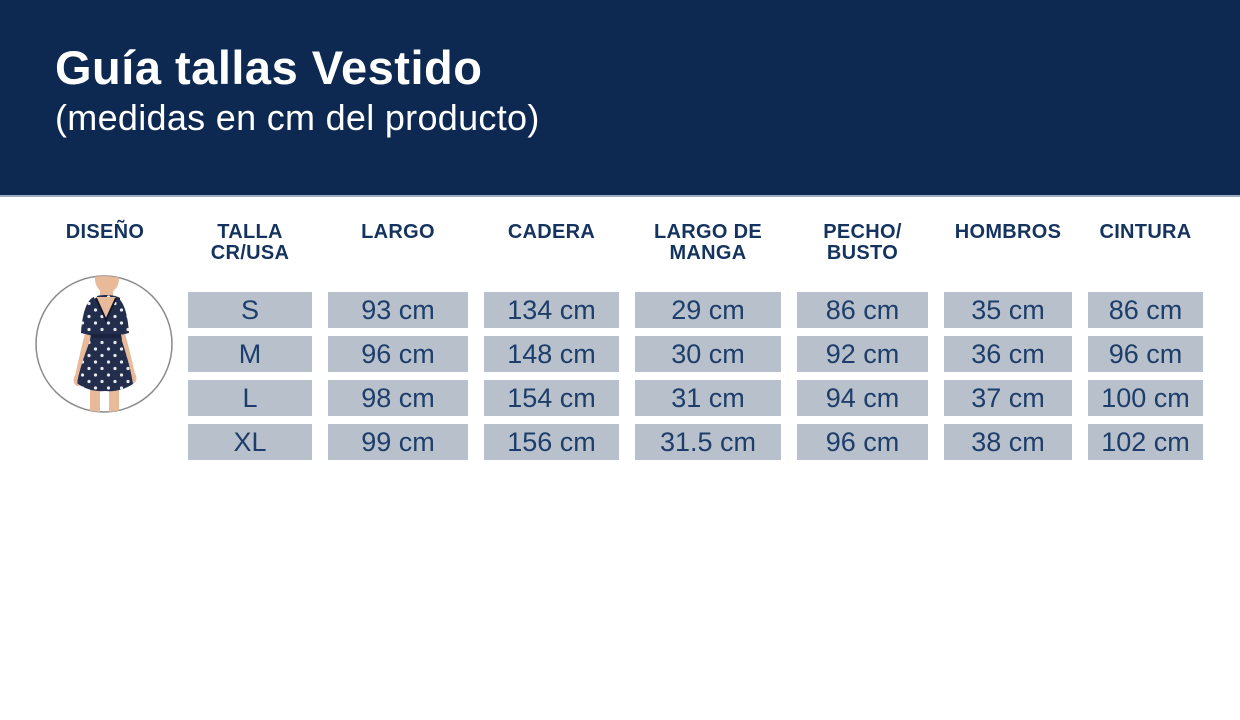  What do you see at coordinates (398, 310) in the screenshot?
I see `value-cell: 93 cm` at bounding box center [398, 310].